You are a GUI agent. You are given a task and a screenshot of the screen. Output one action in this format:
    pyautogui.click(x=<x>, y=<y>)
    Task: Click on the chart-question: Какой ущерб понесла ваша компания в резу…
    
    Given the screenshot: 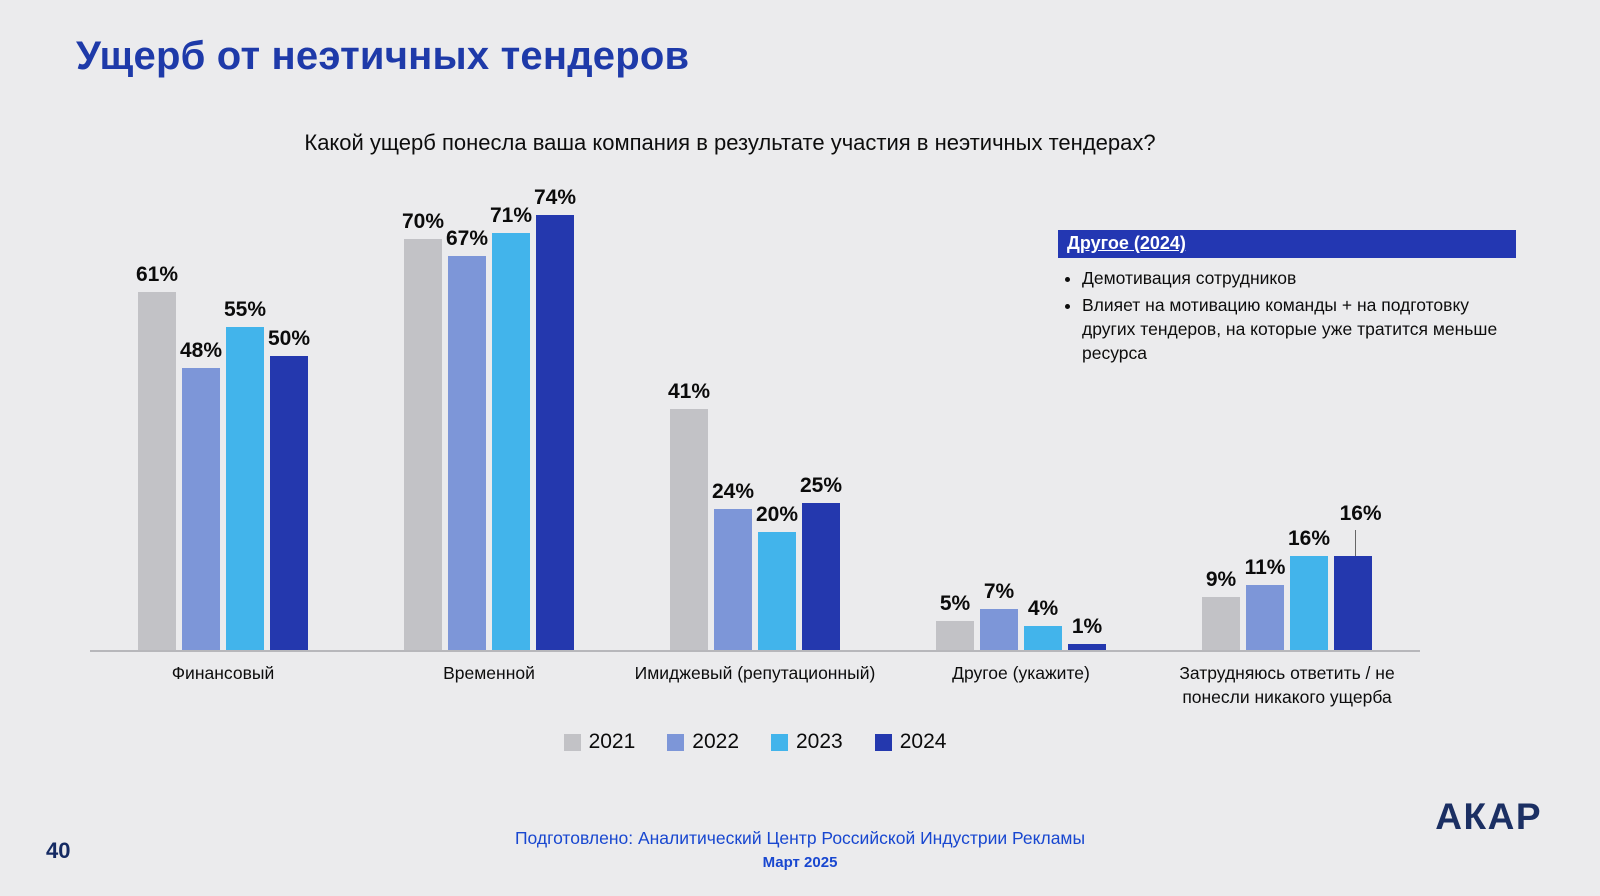 What is the action you would take?
    pyautogui.click(x=730, y=142)
    